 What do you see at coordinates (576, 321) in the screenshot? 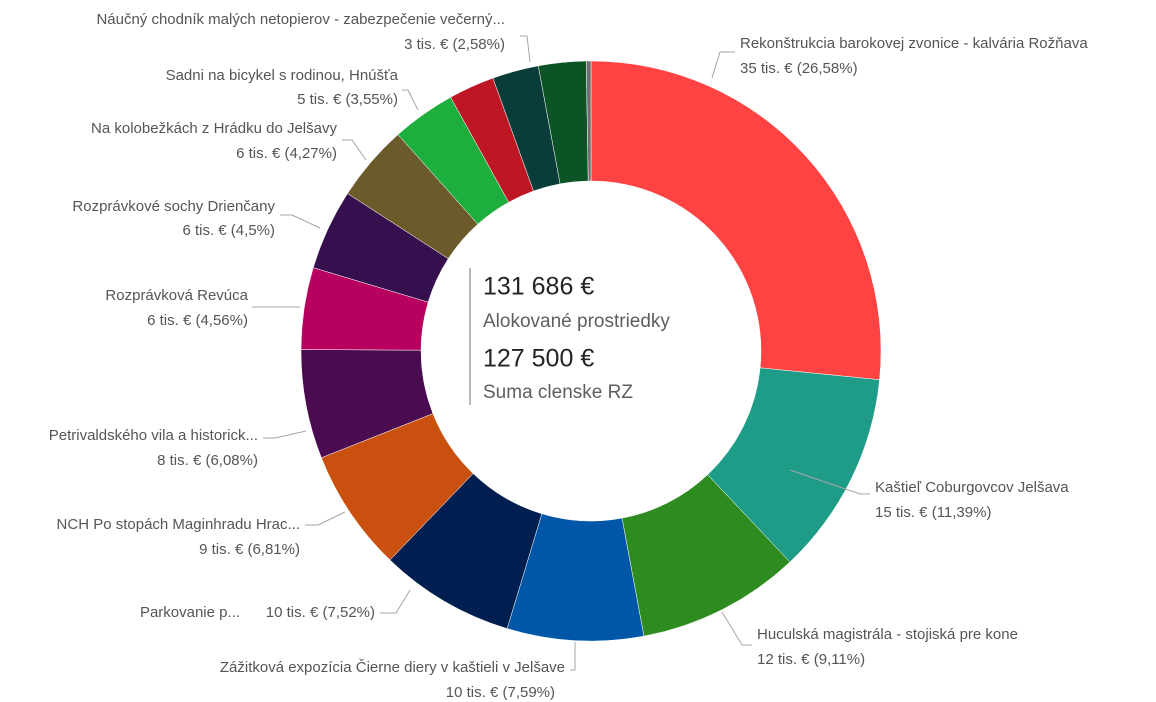
I see `kpi-caption: Alokované prostriedky` at bounding box center [576, 321].